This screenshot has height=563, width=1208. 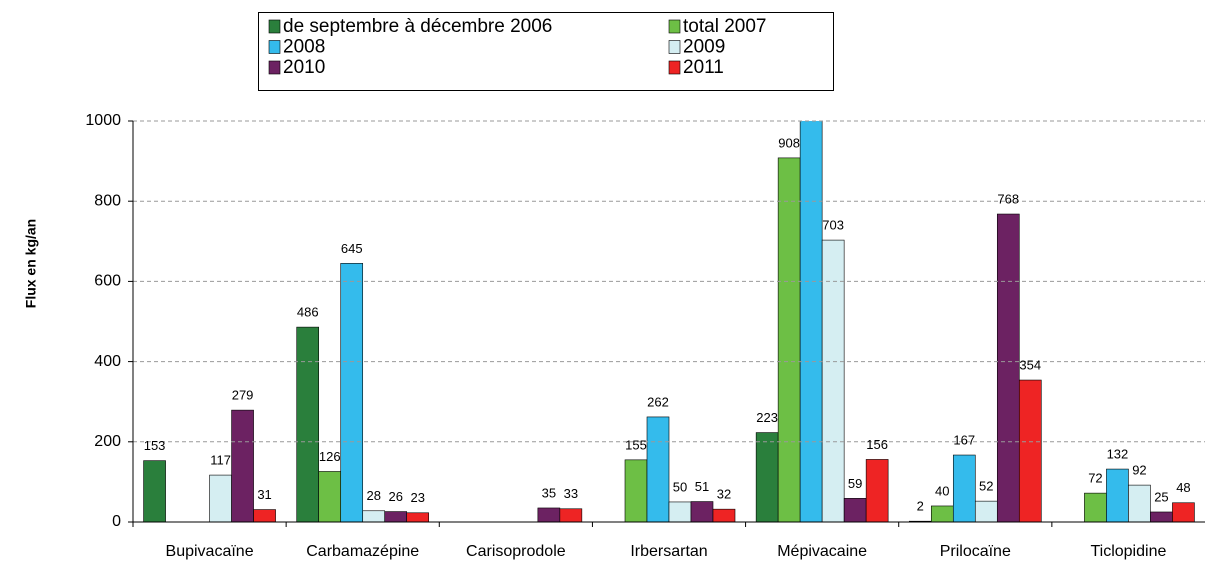 I want to click on data-label: 156, so click(x=877, y=444).